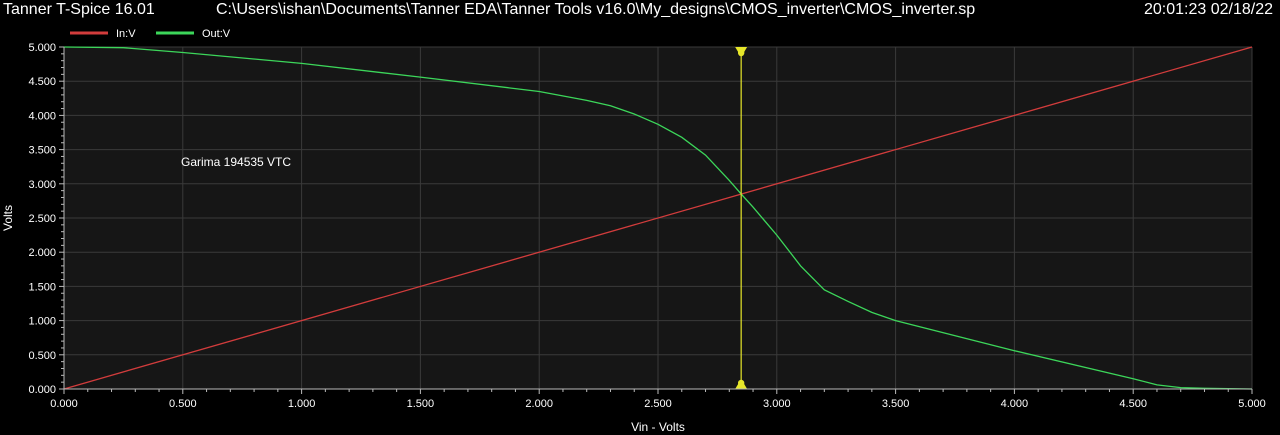 This screenshot has width=1280, height=435. What do you see at coordinates (42, 390) in the screenshot?
I see `y-tick-label: 0.000` at bounding box center [42, 390].